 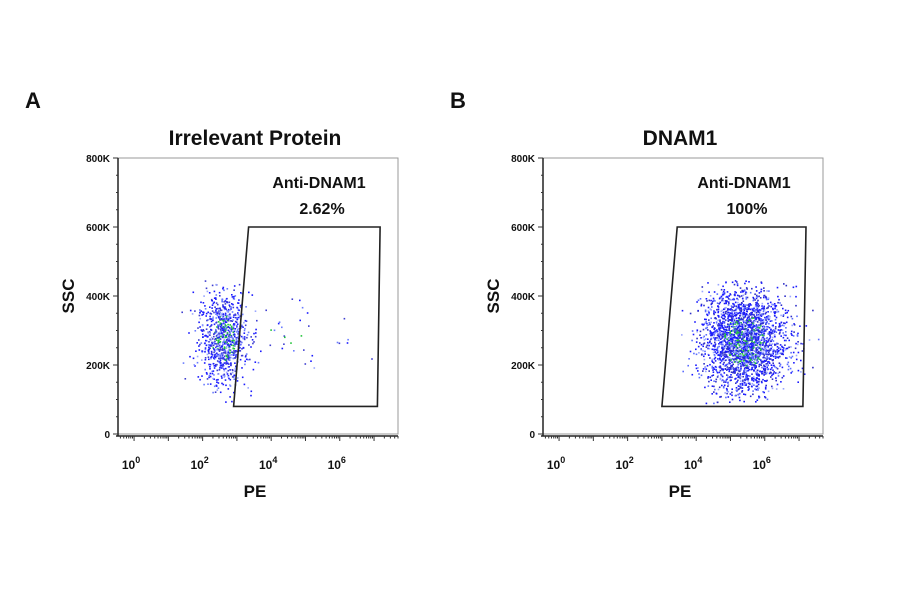 What do you see at coordinates (523, 159) in the screenshot?
I see `y-tick-label: 800K` at bounding box center [523, 159].